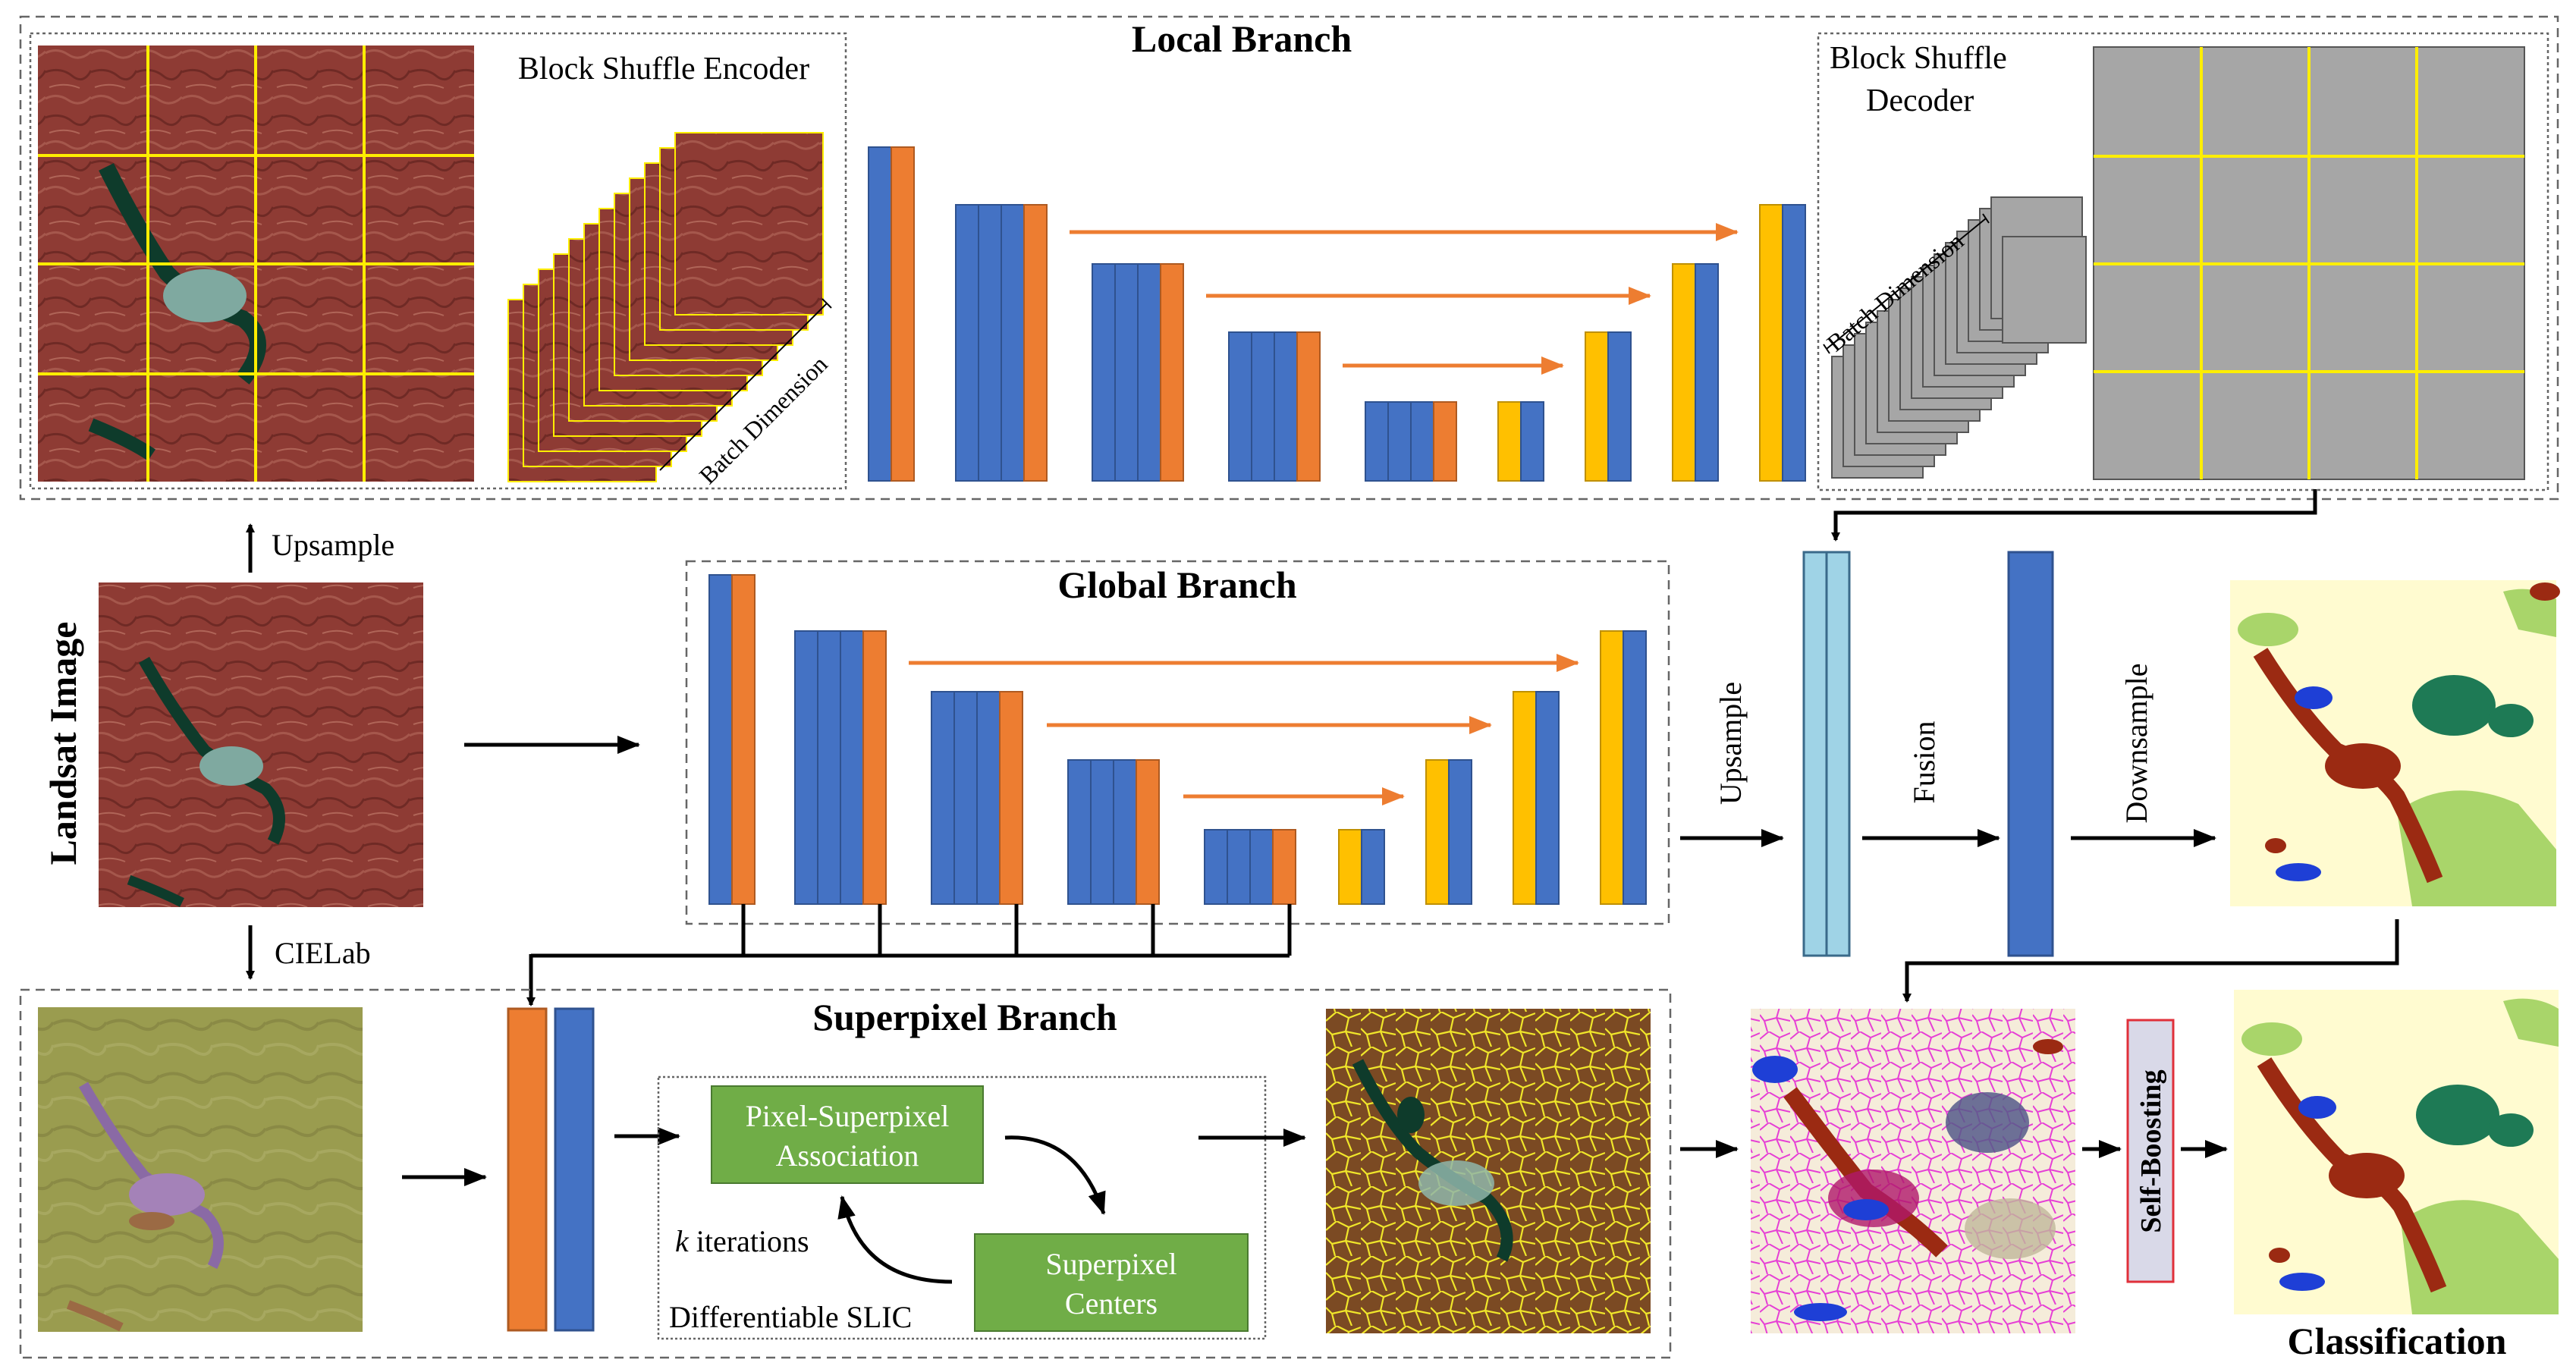 Image resolution: width=2576 pixels, height=1369 pixels. Describe the element at coordinates (256, 264) in the screenshot. I see `grid-lines` at that location.